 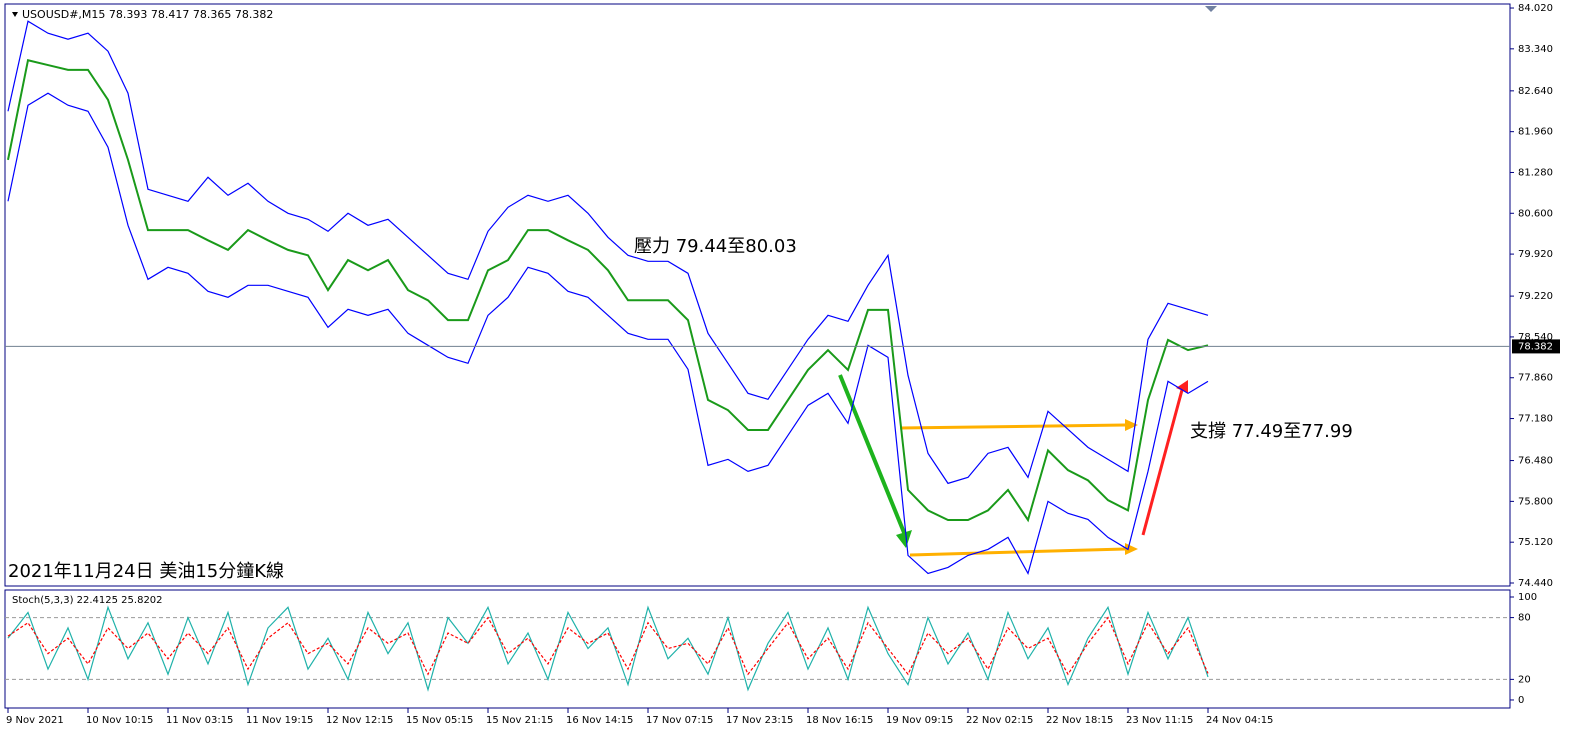 I want to click on x-tick-label: 22 Nov 02:15, so click(x=999, y=720).